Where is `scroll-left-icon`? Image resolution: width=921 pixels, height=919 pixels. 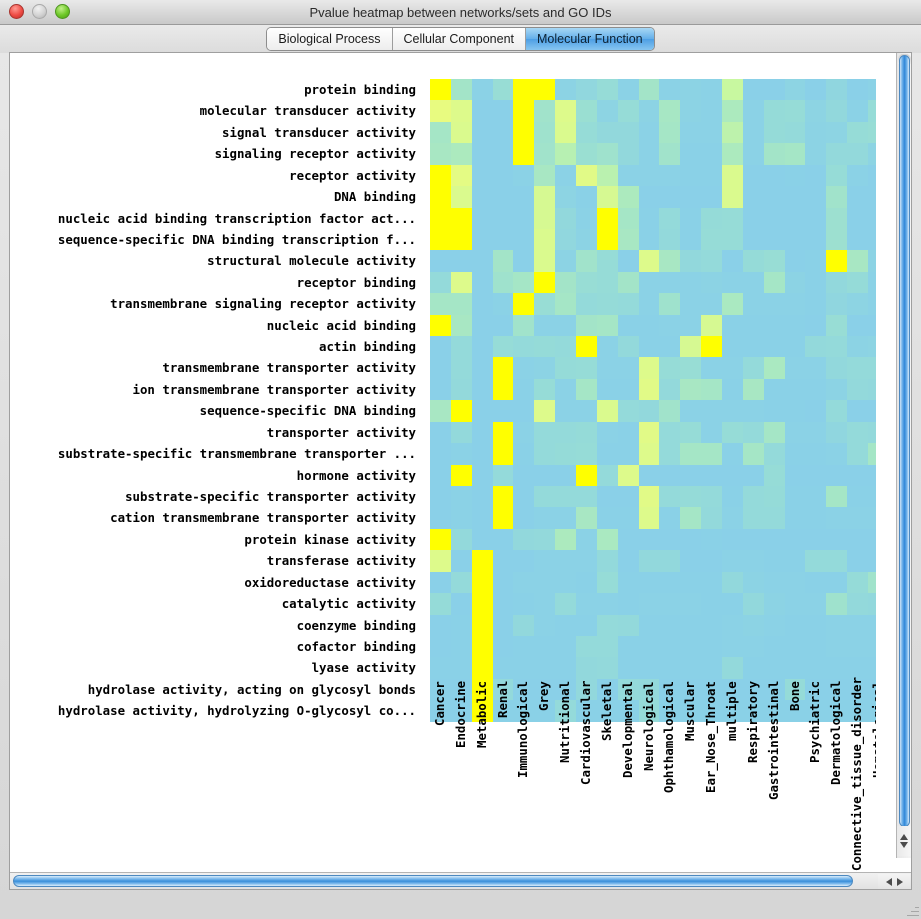
scroll-left-icon is located at coordinates (888, 881).